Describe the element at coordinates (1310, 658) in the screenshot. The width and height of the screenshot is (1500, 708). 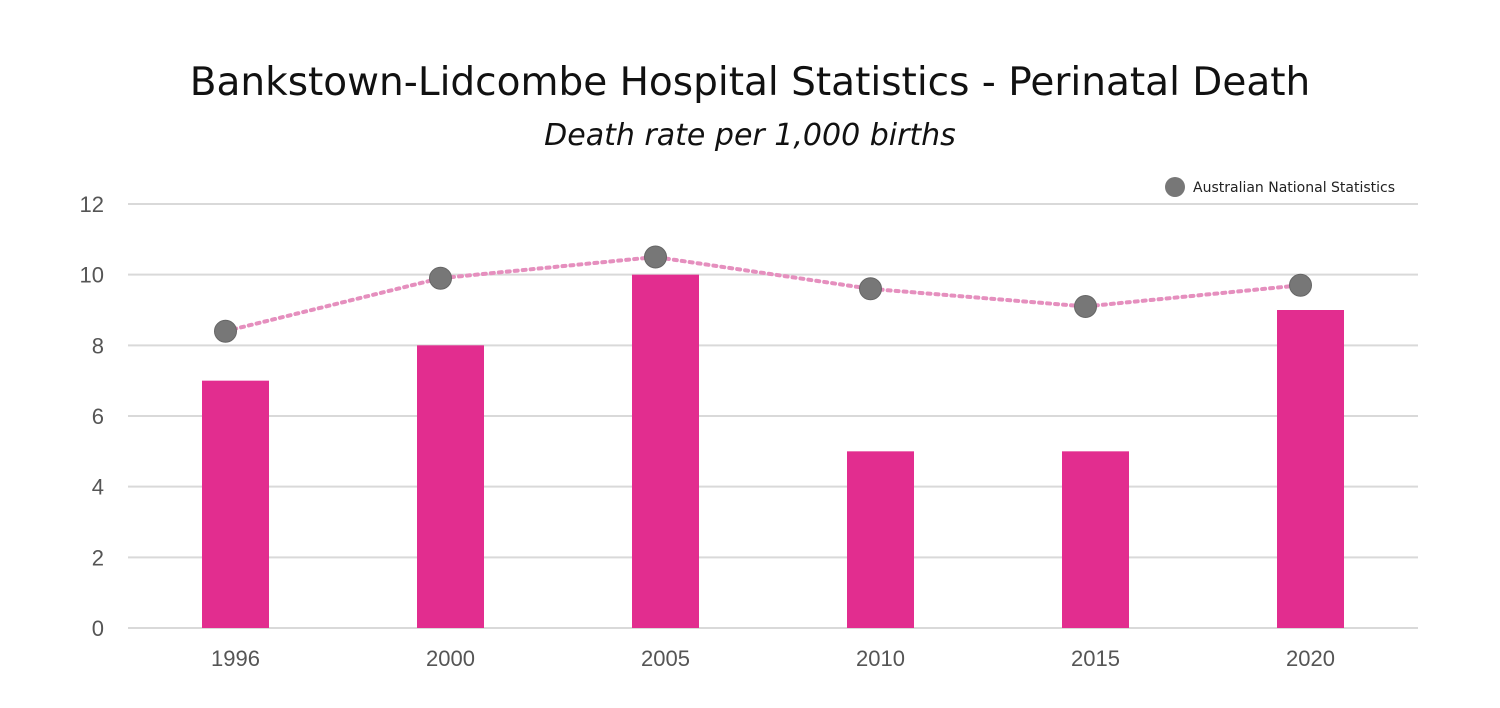
I see `x-tick-label: 2020` at that location.